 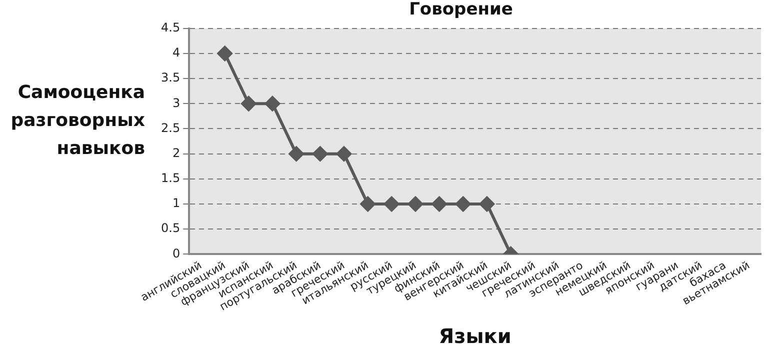 What do you see at coordinates (475, 336) in the screenshot?
I see `x-axis-title: Языки` at bounding box center [475, 336].